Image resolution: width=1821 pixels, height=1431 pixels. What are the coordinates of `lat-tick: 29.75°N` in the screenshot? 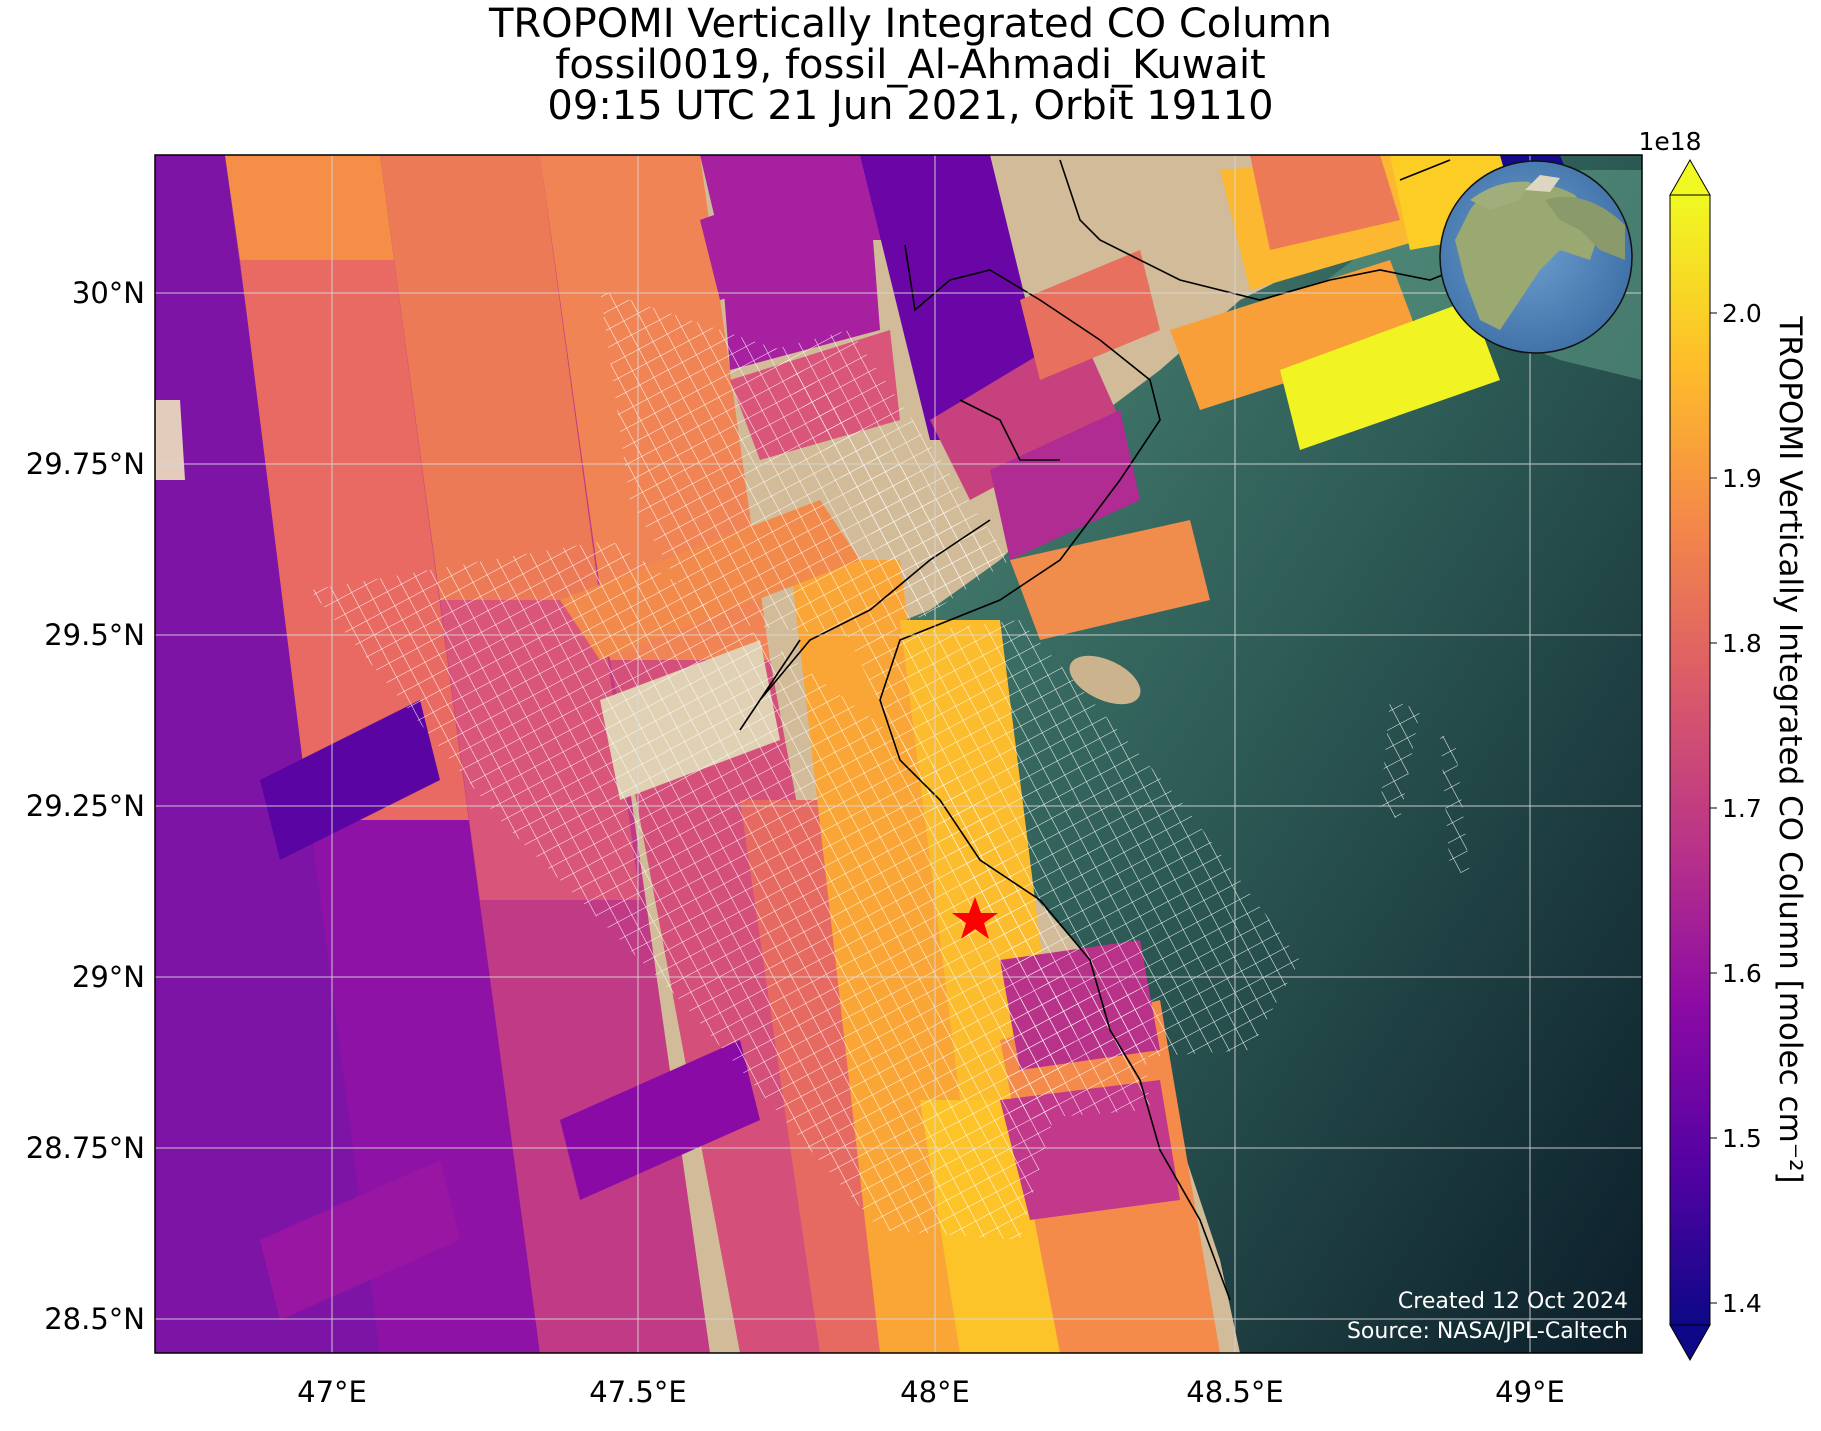 It's located at (85, 464).